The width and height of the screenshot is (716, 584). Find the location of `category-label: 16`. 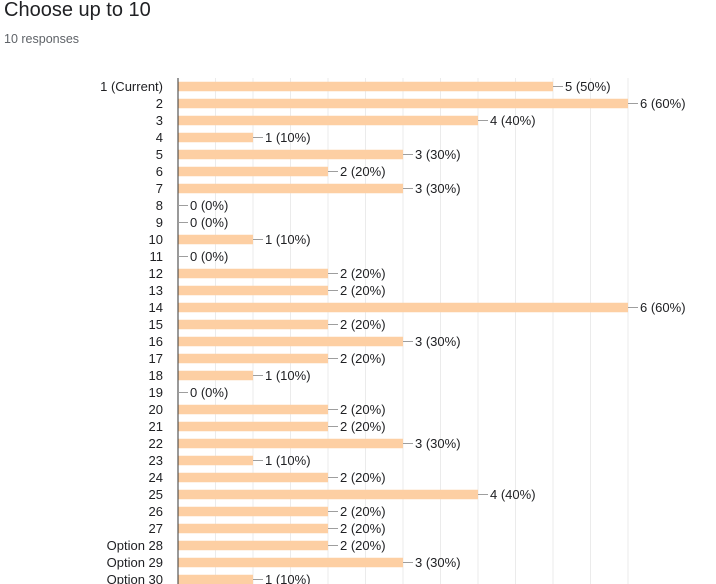

category-label: 16 is located at coordinates (156, 341).